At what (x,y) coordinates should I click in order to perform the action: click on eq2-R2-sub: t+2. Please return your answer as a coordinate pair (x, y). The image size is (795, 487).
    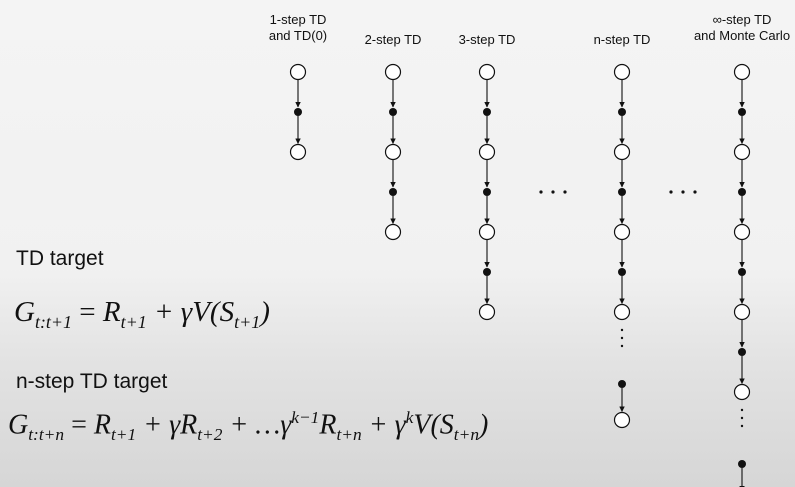
    Looking at the image, I should click on (210, 434).